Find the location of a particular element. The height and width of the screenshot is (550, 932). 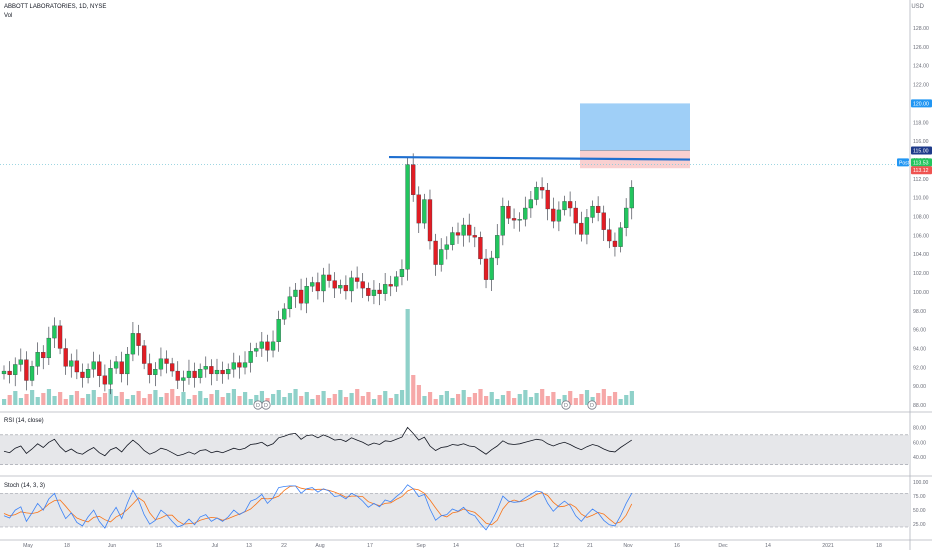

time-tick-label: 2021 is located at coordinates (828, 546).